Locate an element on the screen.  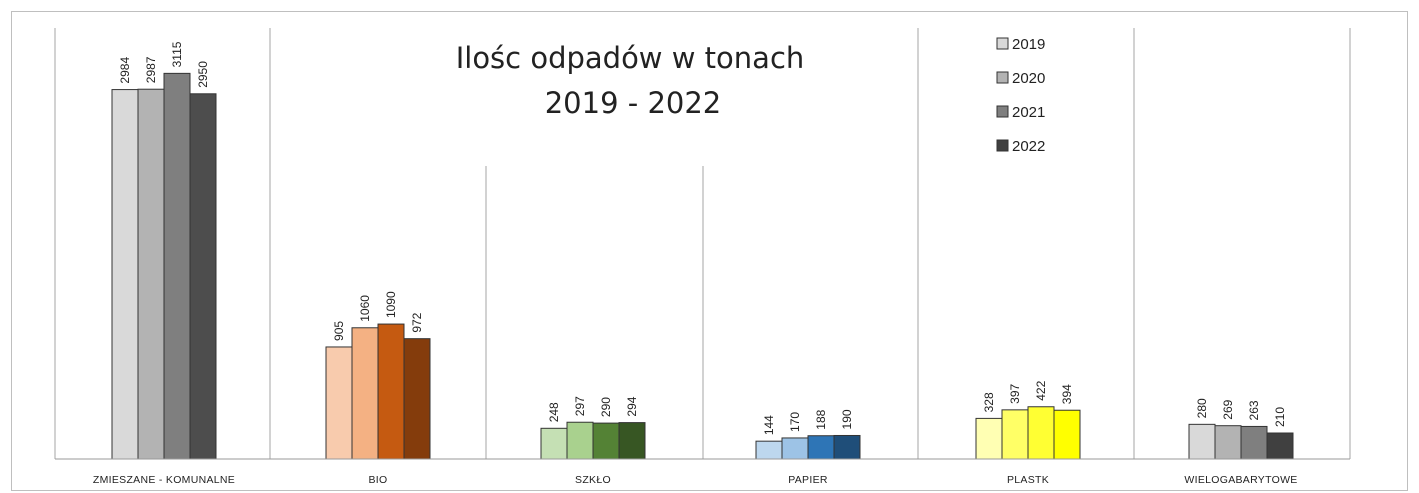
legend-label: 2019 is located at coordinates (1028, 44).